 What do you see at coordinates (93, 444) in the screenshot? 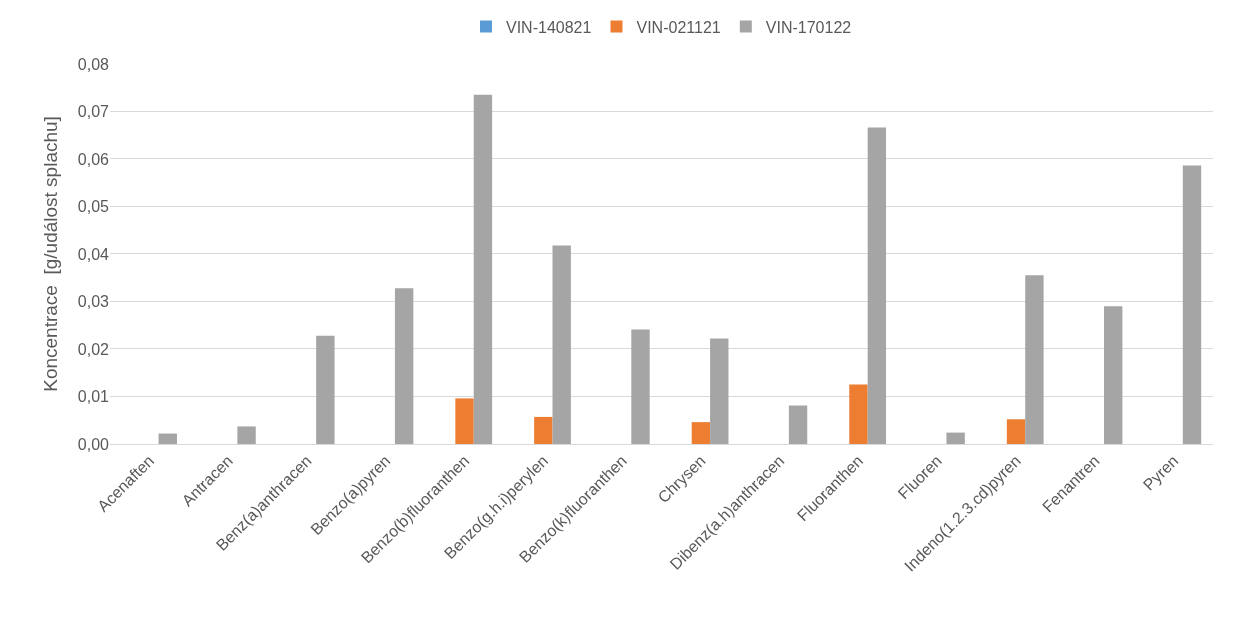
I see `y-tick-label: 0,00` at bounding box center [93, 444].